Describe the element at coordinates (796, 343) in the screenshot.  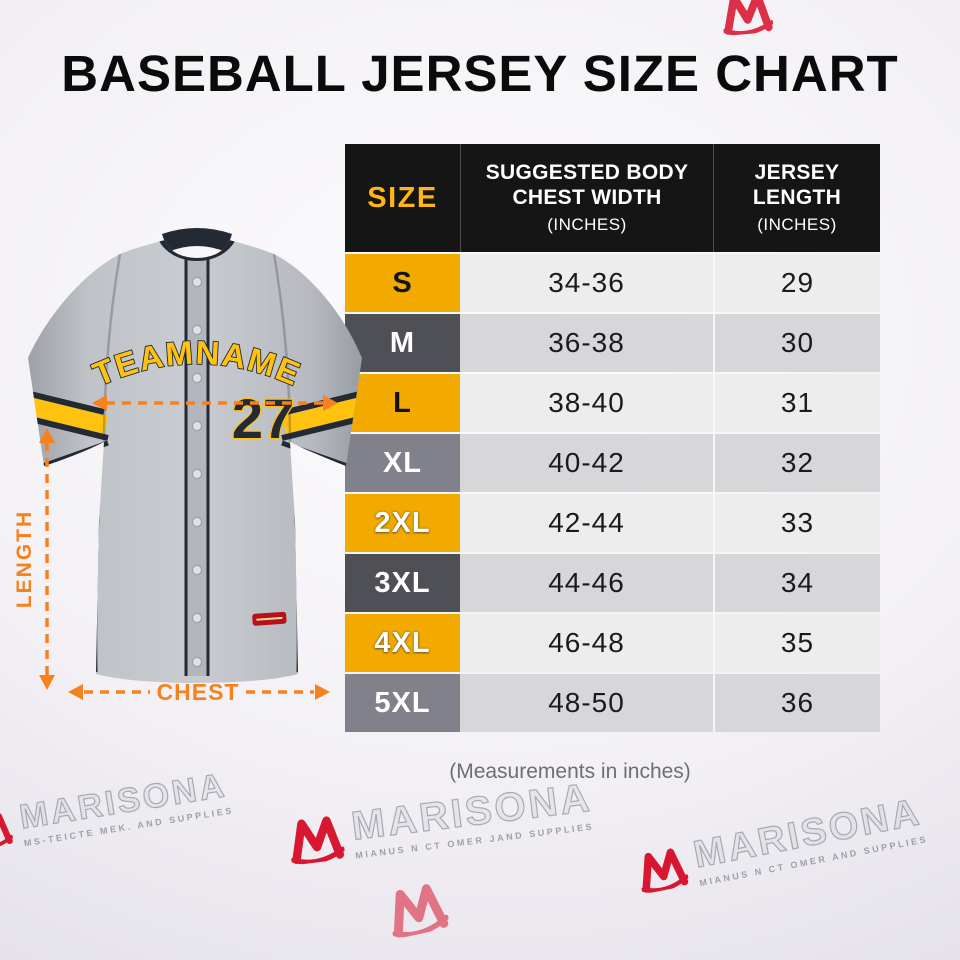
I see `jersey-length-cell: 30` at that location.